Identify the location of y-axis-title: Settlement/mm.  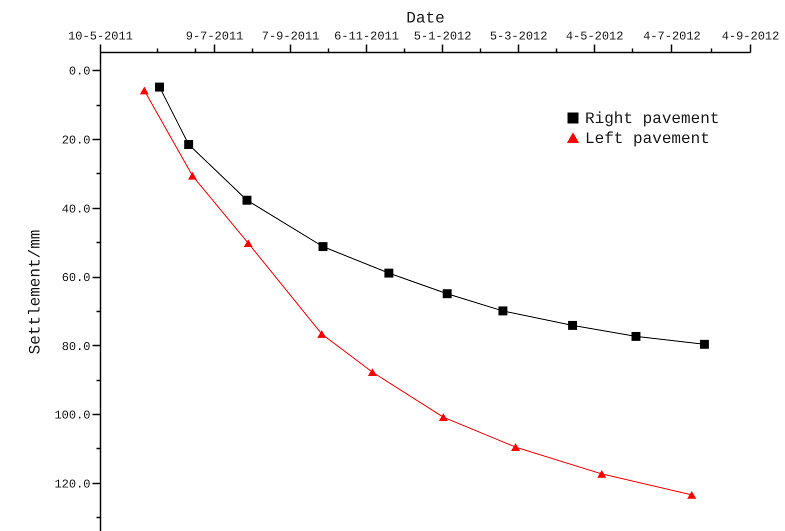
(35, 292).